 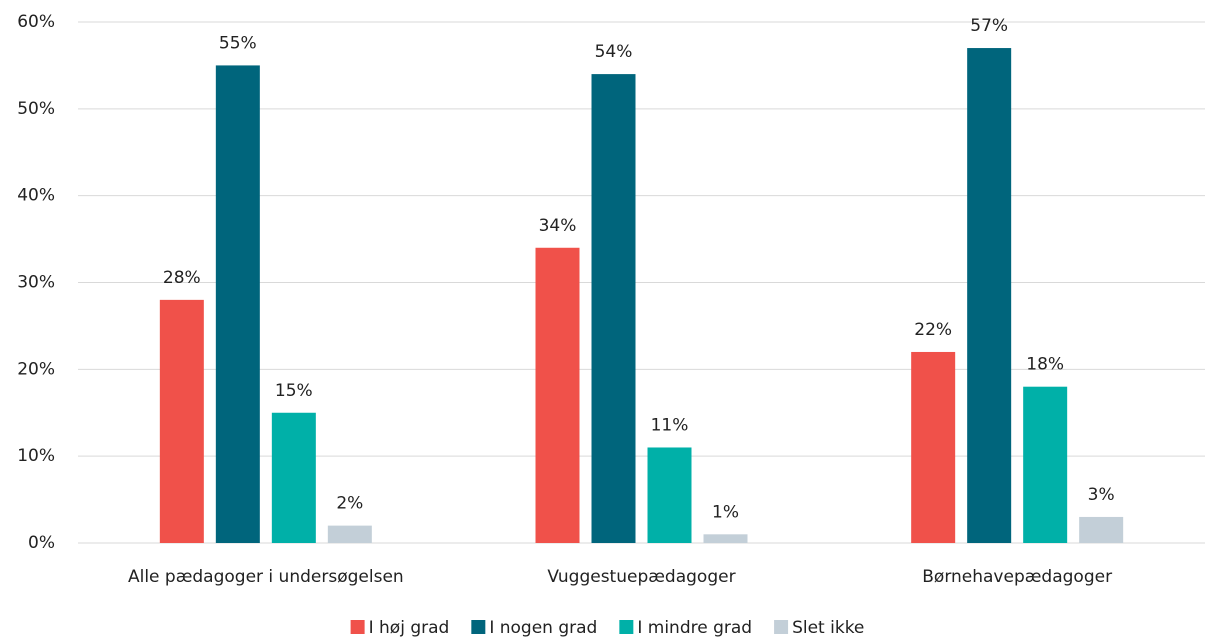 I want to click on data-label: 15%, so click(x=294, y=391).